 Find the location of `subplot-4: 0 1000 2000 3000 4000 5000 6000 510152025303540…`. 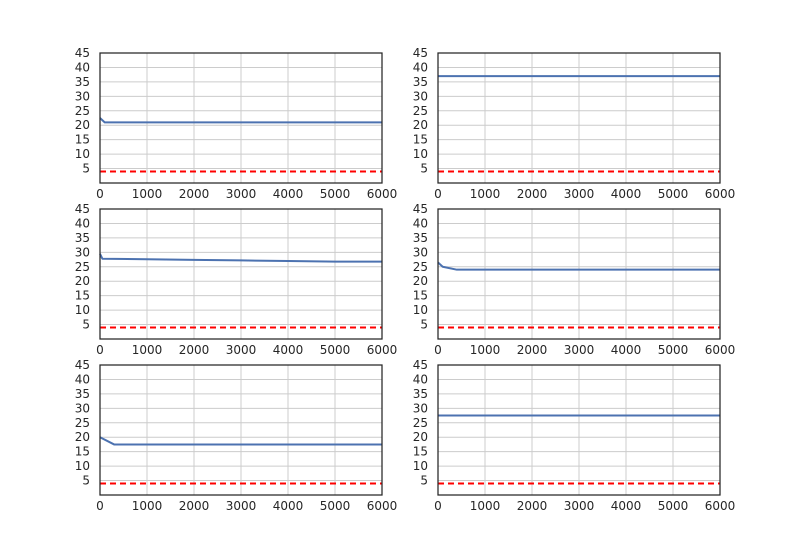

subplot-4: 0 1000 2000 3000 4000 5000 6000 510152025303540… is located at coordinates (574, 279).